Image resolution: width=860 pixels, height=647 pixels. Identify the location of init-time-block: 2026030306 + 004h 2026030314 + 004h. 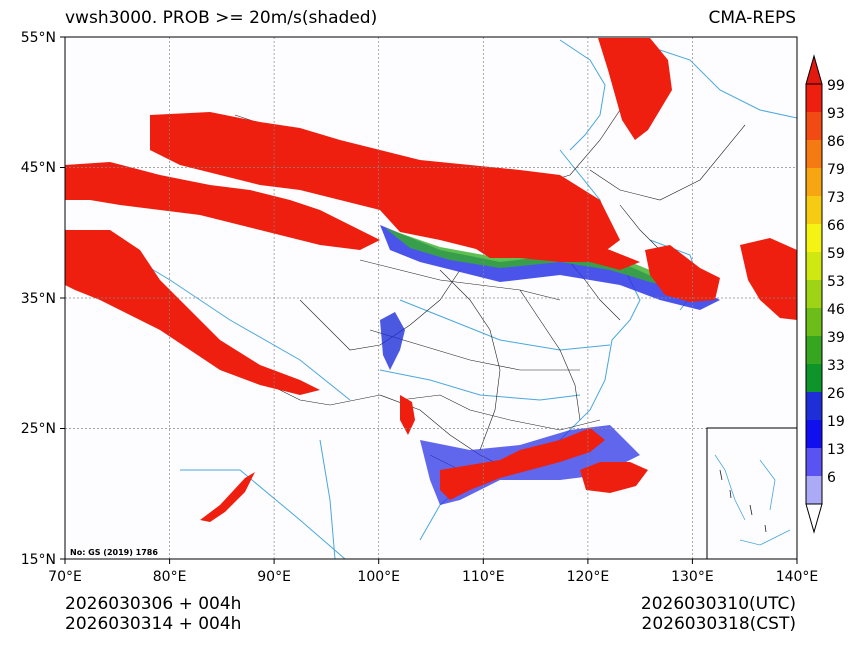
(153, 614).